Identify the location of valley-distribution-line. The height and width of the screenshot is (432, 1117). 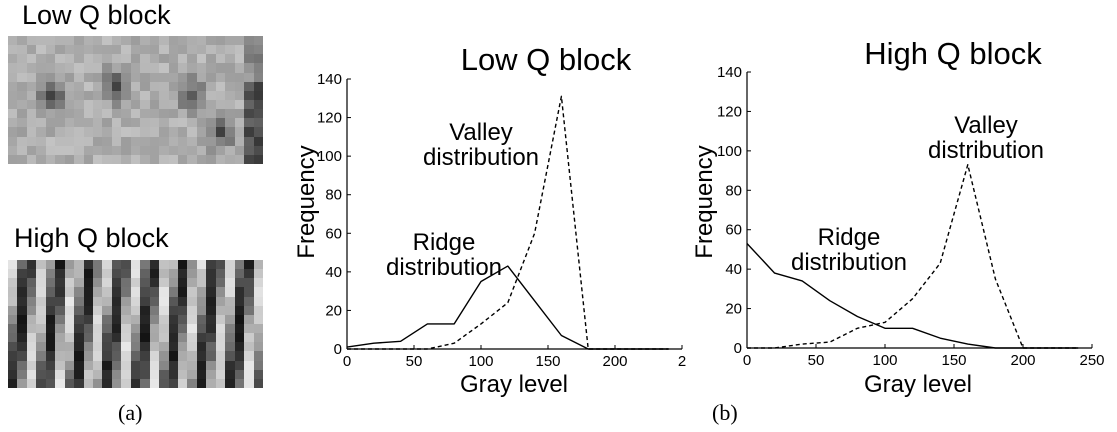
(913, 256).